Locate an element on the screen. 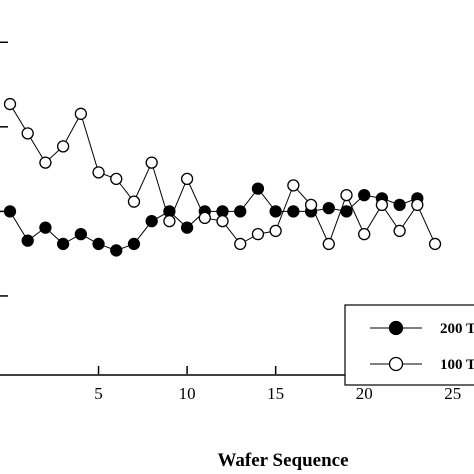 This screenshot has width=474, height=474. x-tick-label-15: 15 is located at coordinates (275, 393).